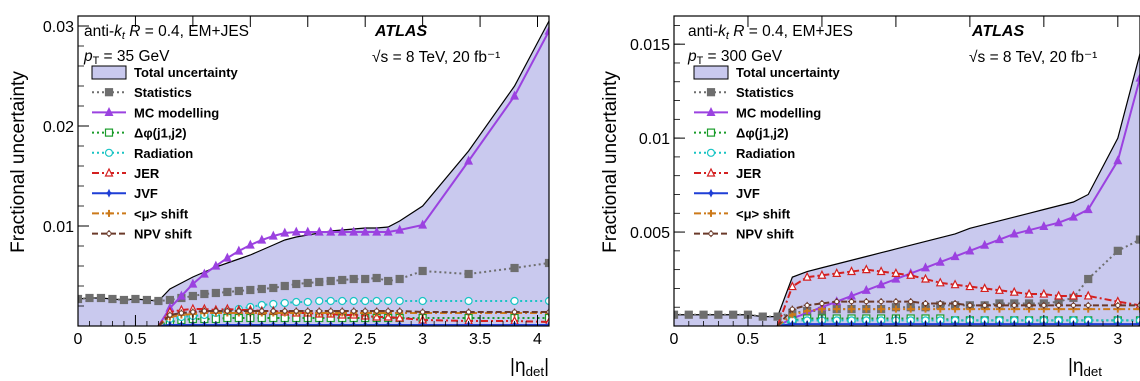 The width and height of the screenshot is (1140, 381). Describe the element at coordinates (58, 127) in the screenshot. I see `y-tick-label: 0.02` at that location.